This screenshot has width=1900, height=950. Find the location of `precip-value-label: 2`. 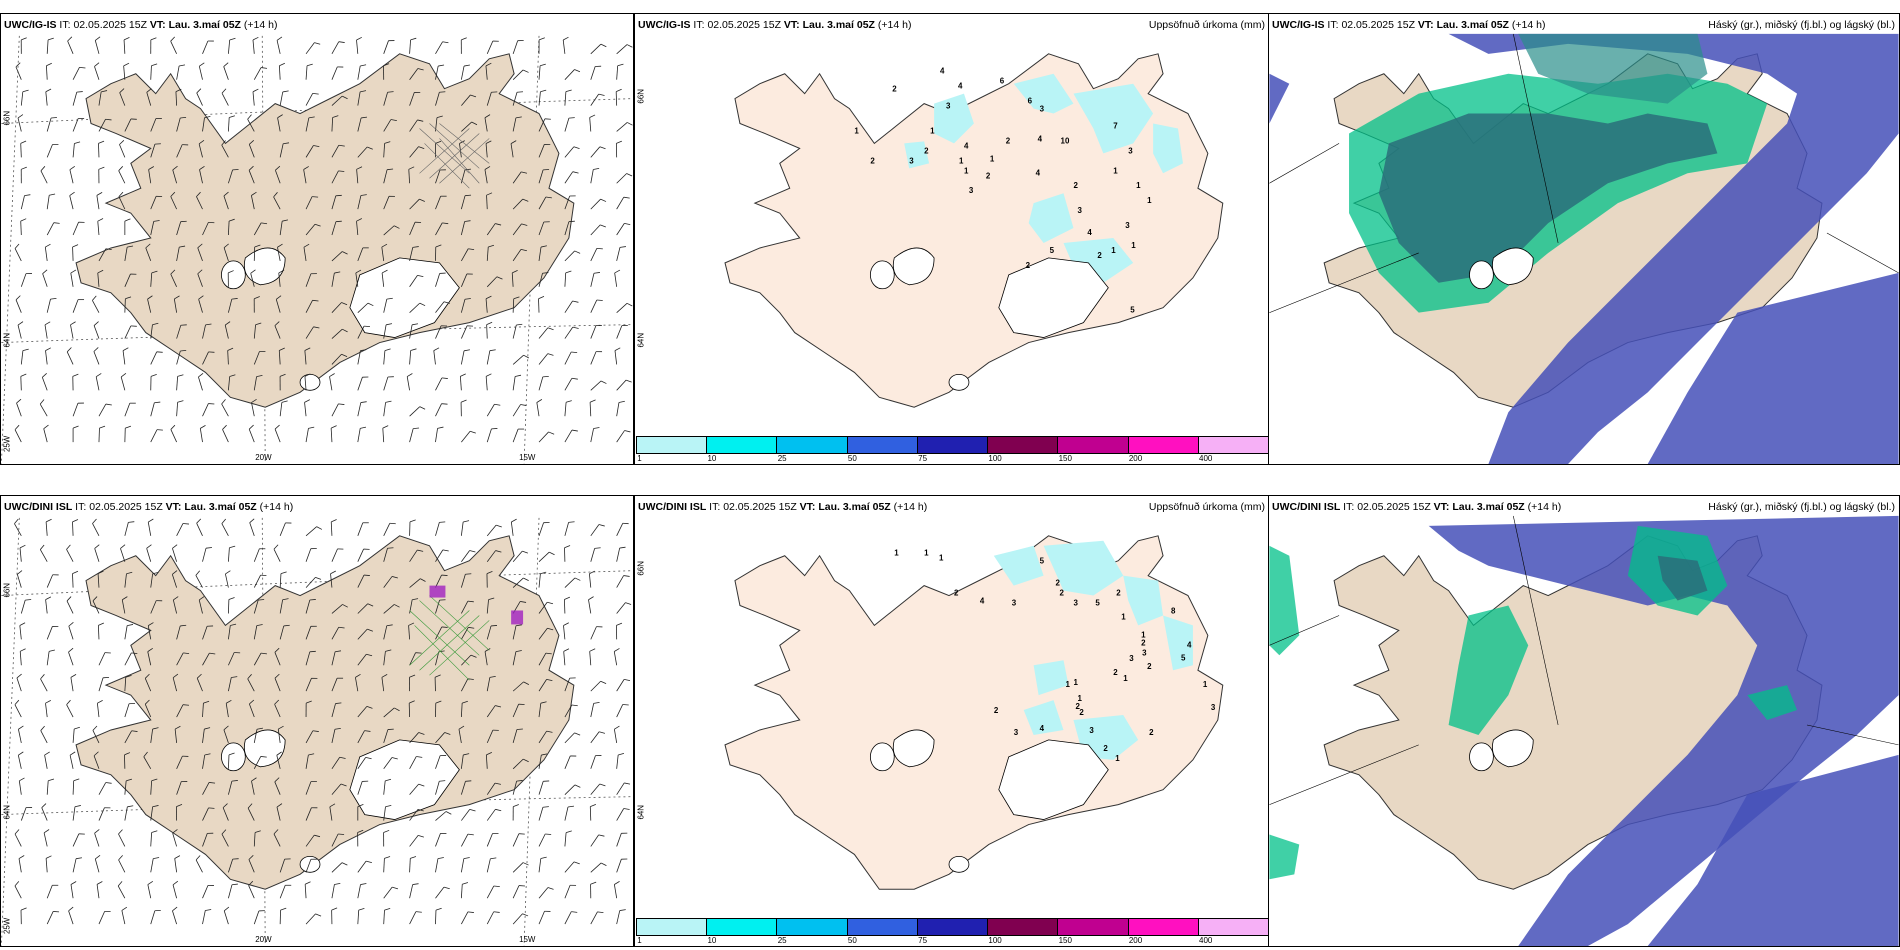

precip-value-label: 2 is located at coordinates (1149, 666).